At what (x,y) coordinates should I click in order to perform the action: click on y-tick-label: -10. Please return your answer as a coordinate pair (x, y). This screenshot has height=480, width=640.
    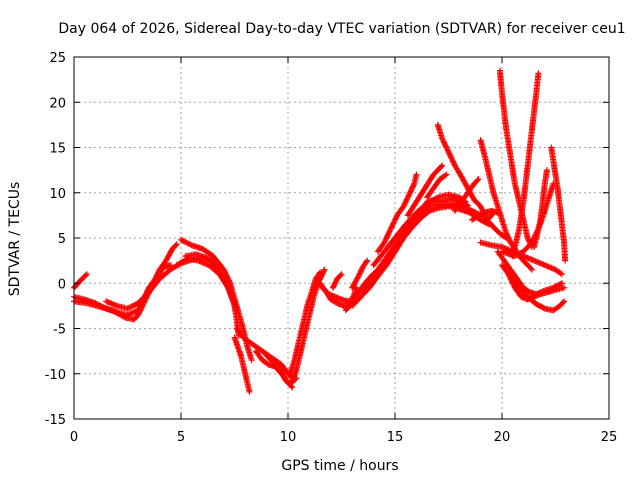
    Looking at the image, I should click on (55, 375).